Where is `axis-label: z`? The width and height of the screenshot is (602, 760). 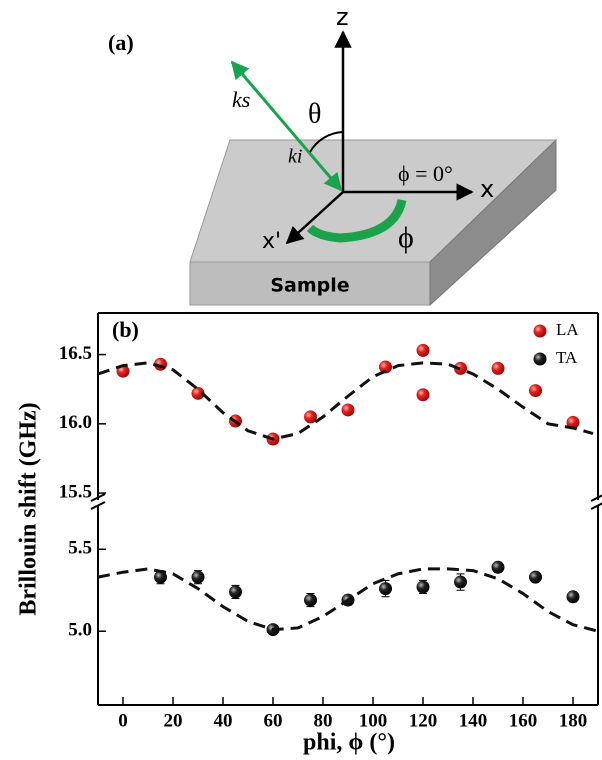 axis-label: z is located at coordinates (342, 17).